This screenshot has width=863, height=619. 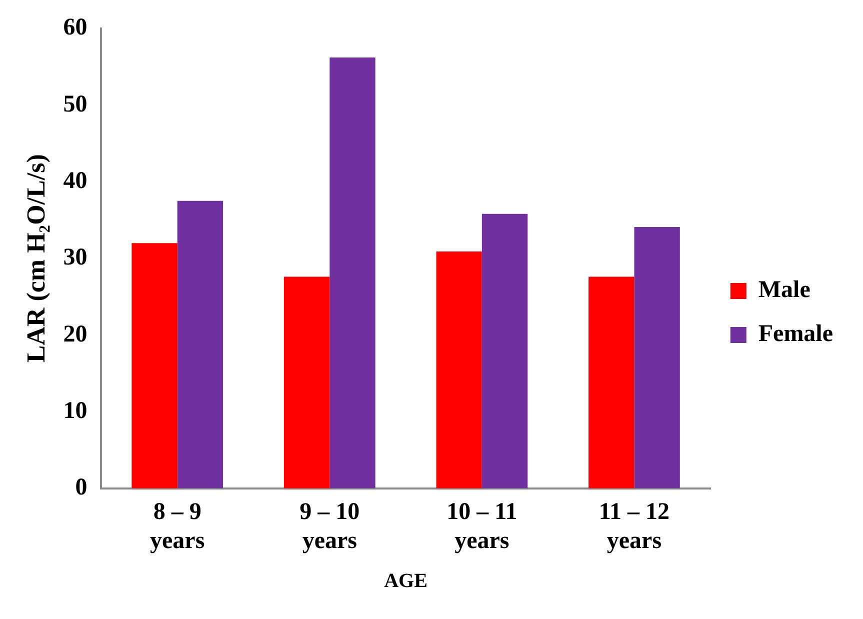 What do you see at coordinates (75, 181) in the screenshot?
I see `y-tick-label: 40` at bounding box center [75, 181].